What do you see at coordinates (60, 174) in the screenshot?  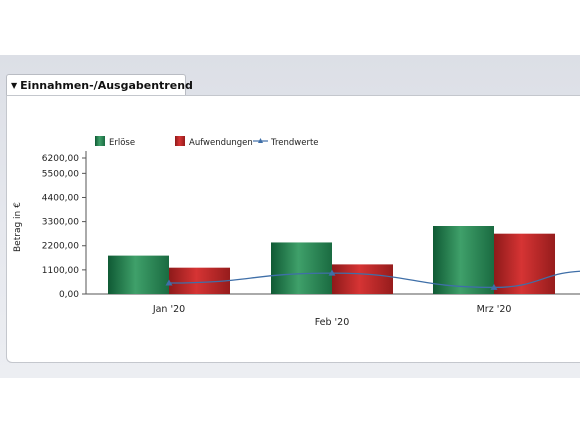 I see `y-tick-label: 5500,00` at bounding box center [60, 174].